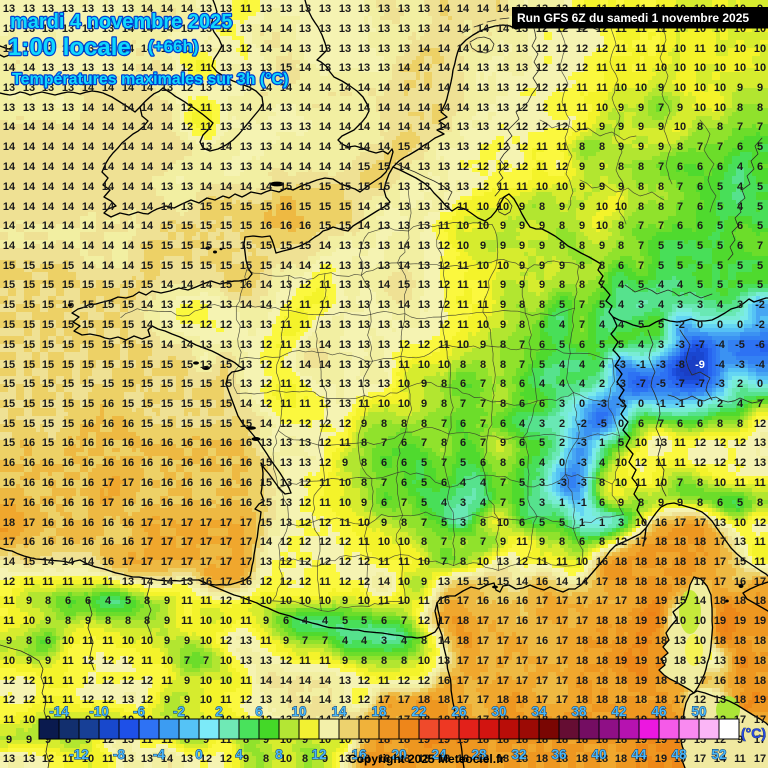 Image resolution: width=768 pixels, height=768 pixels. What do you see at coordinates (463, 483) in the screenshot?
I see `svg-text: 4` at bounding box center [463, 483].